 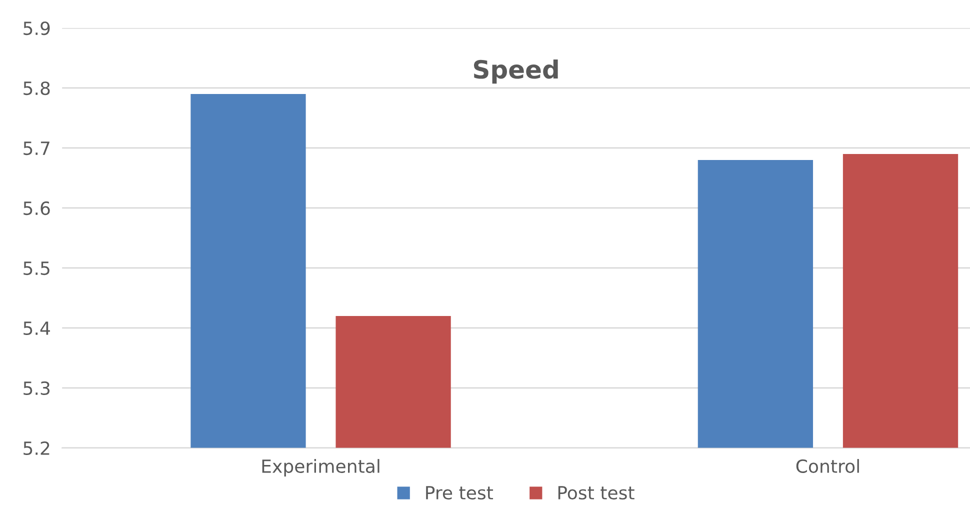 What do you see at coordinates (516, 71) in the screenshot?
I see `text: Speed` at bounding box center [516, 71].